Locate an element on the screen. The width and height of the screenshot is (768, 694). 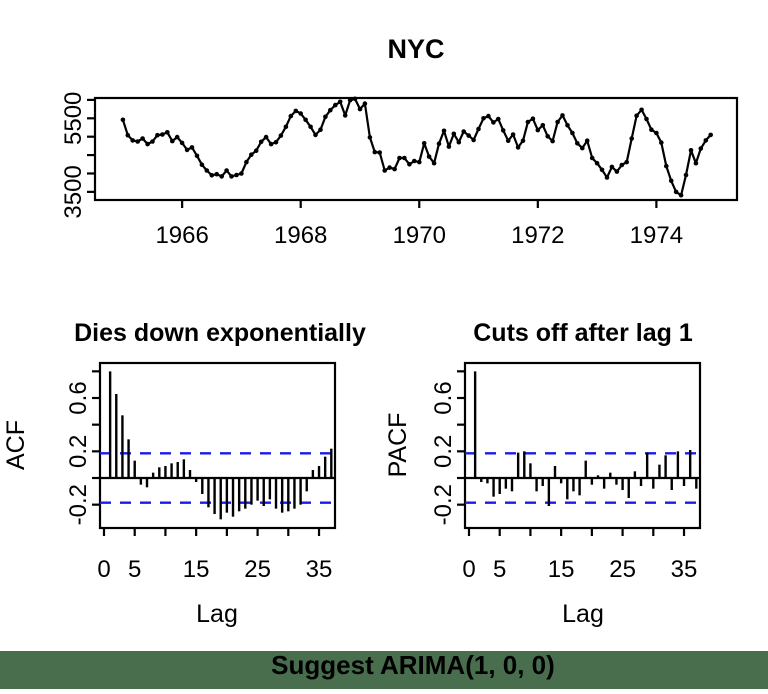
pacf-chart-bars is located at coordinates (582, 438).